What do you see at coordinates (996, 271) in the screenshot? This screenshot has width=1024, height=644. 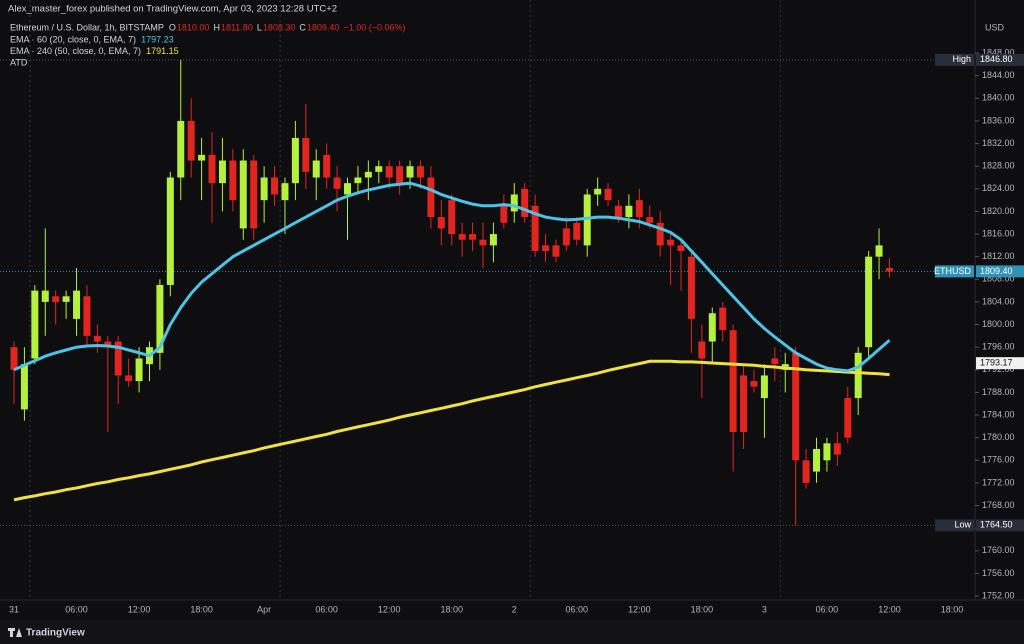 I see `price-badge-value: 1809.40` at bounding box center [996, 271].